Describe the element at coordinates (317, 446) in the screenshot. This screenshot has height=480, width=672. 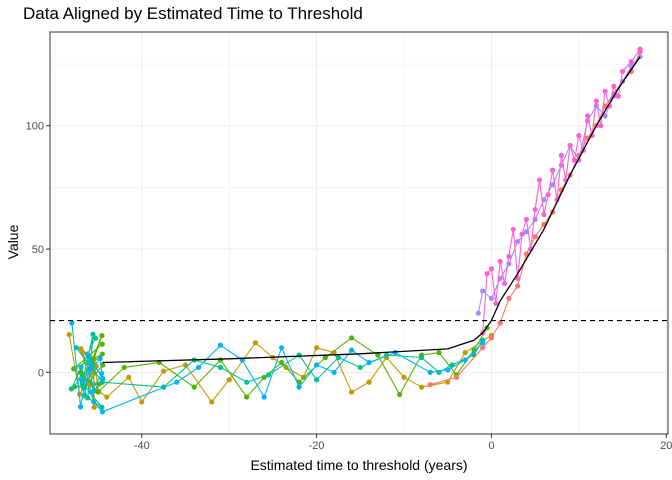
I see `x-tick-label: -20` at that location.